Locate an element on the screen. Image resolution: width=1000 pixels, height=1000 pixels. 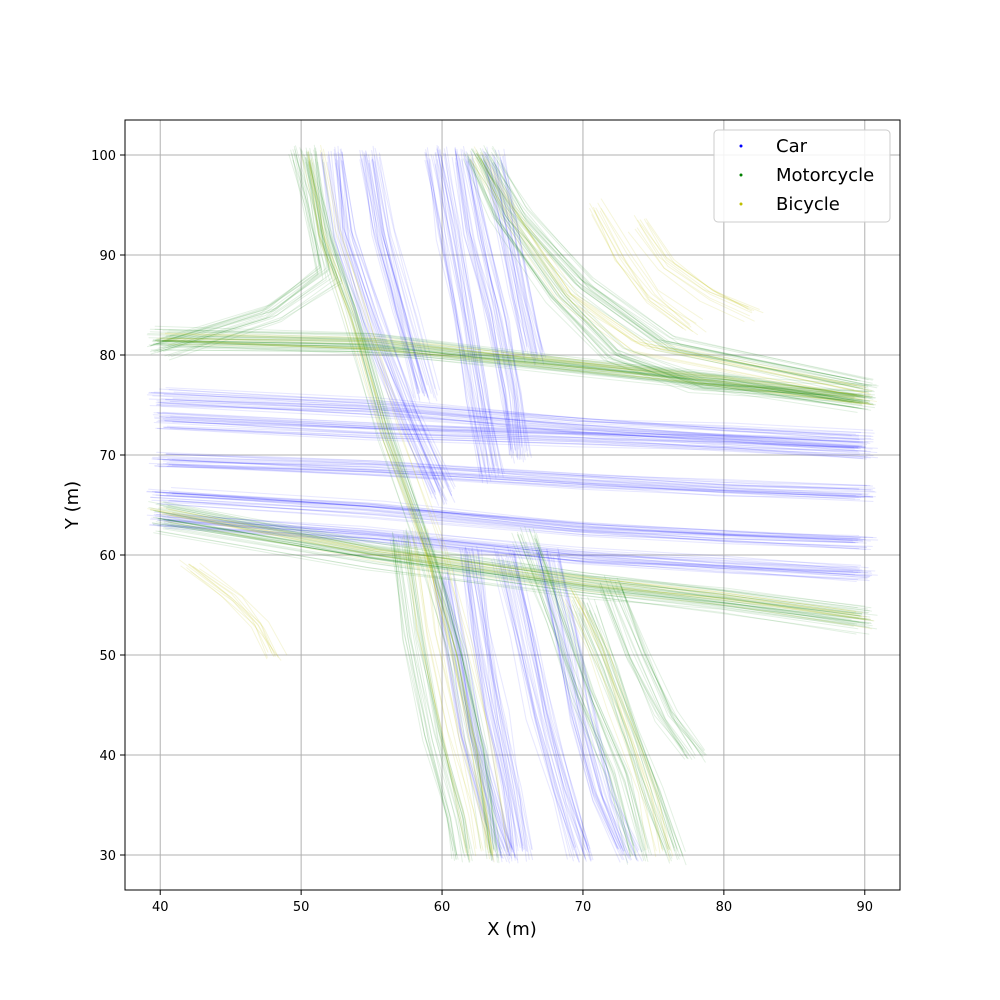
y-tick-label: 70 is located at coordinates (107, 456).